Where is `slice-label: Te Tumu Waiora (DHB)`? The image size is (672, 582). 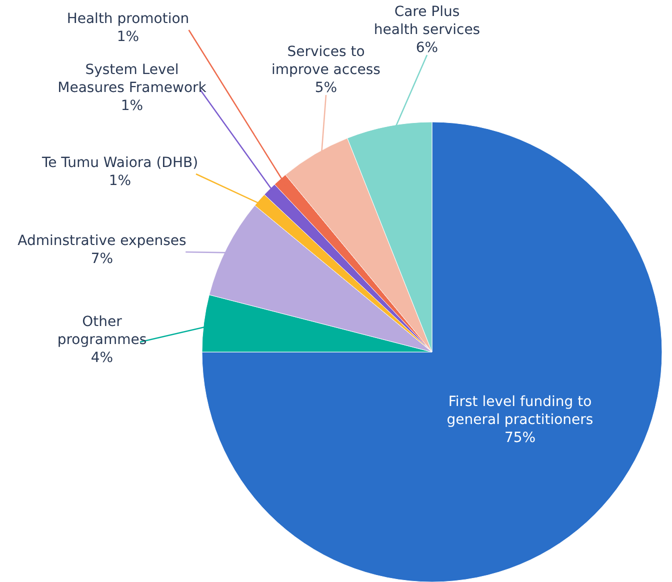
slice-label: Te Tumu Waiora (DHB) is located at coordinates (119, 162).